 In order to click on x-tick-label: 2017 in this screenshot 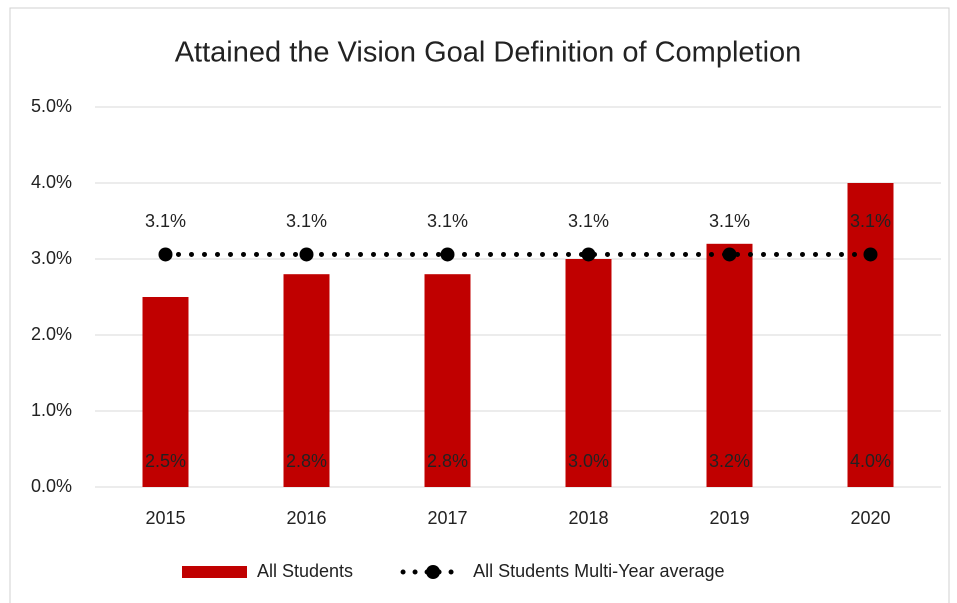, I will do `click(447, 518)`.